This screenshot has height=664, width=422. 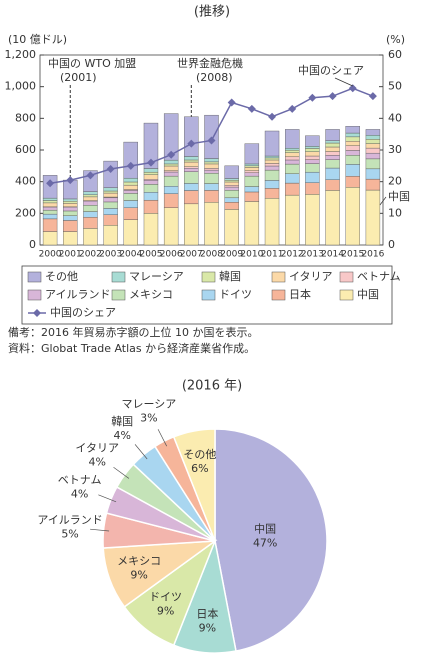 What do you see at coordinates (395, 117) in the screenshot?
I see `y2-tick-label: 40` at bounding box center [395, 117].